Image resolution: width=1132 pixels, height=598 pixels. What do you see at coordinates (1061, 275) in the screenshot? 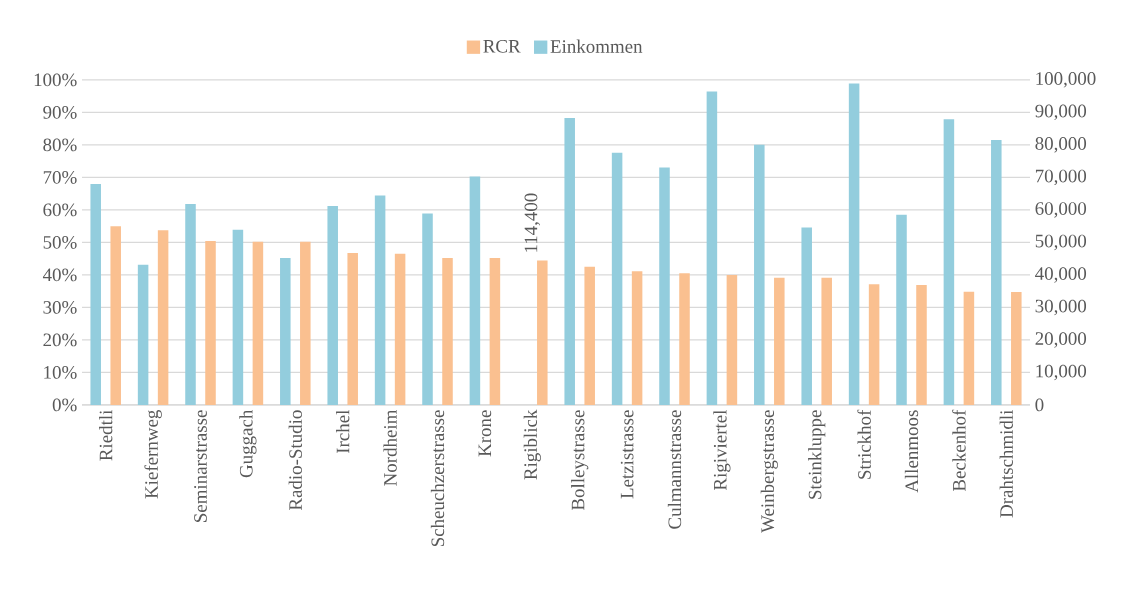
I see `y2-tick-label: 40,000` at bounding box center [1061, 275].